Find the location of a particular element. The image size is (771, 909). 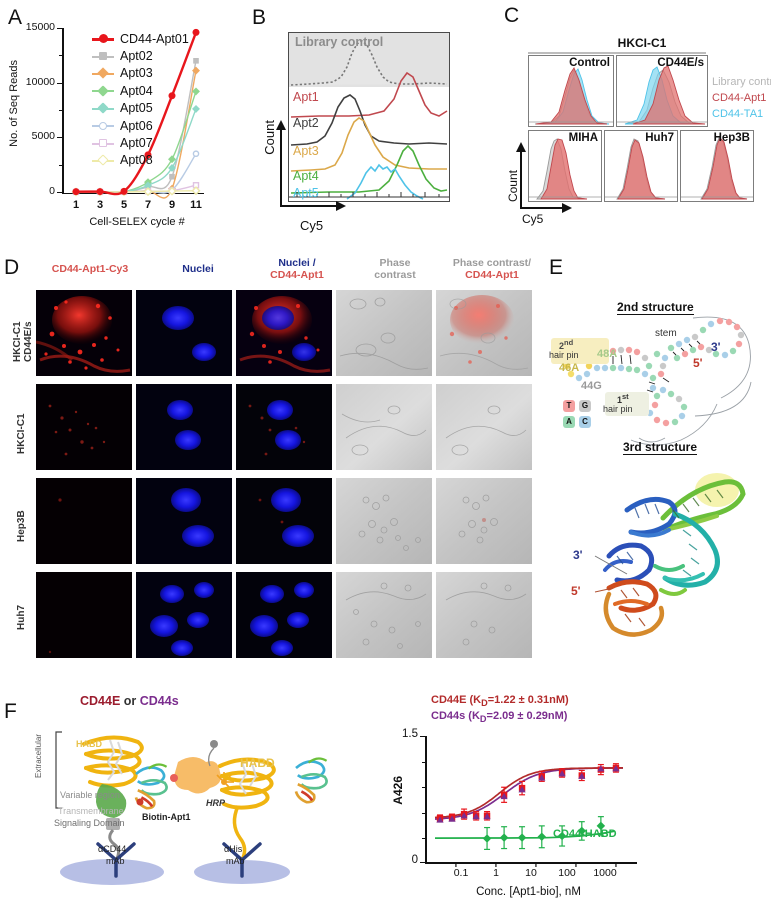

panel-c-hist-control is located at coordinates (571, 96).